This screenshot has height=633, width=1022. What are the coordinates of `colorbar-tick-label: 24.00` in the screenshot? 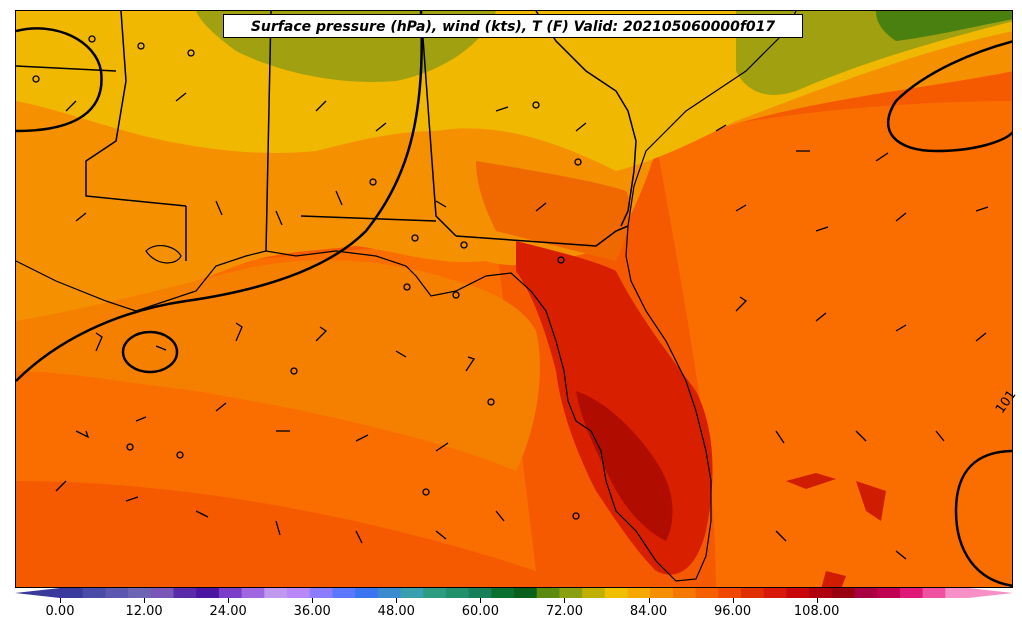 It's located at (228, 611).